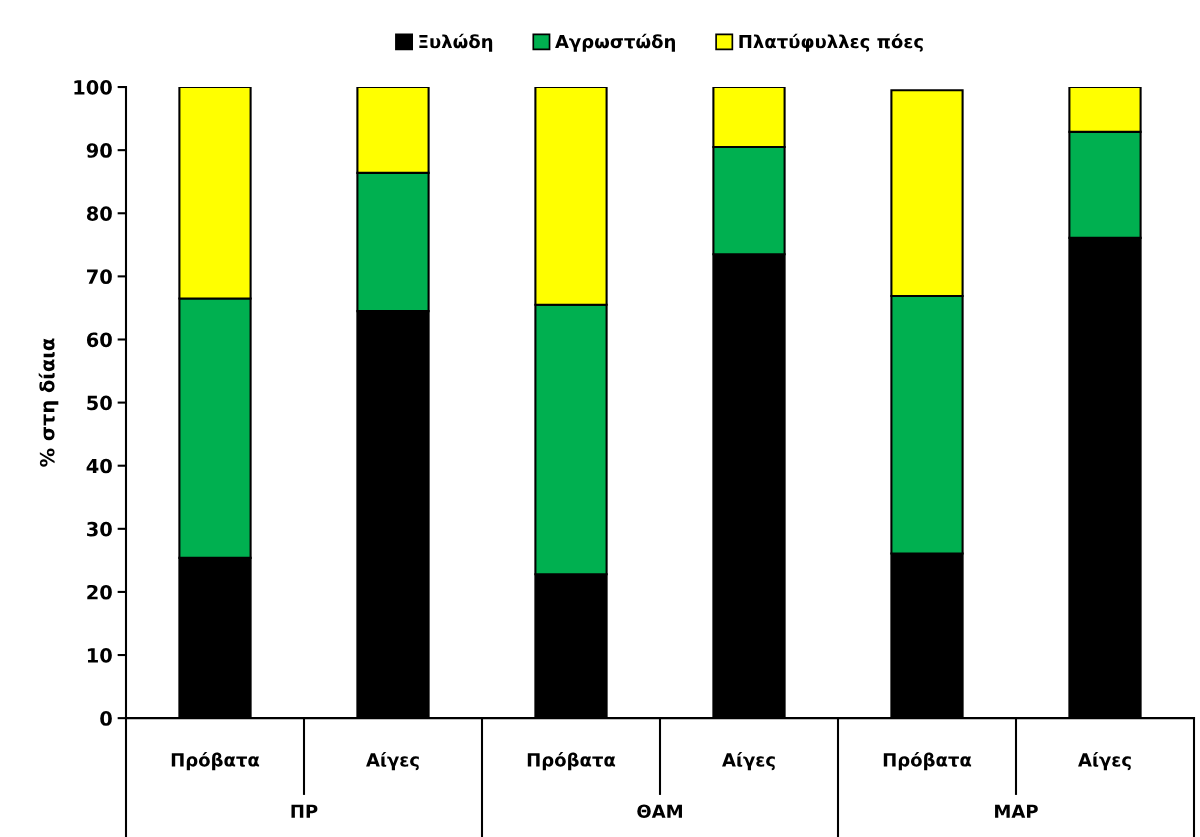  What do you see at coordinates (615, 42) in the screenshot?
I see `legend-label: Αγρωστώδη` at bounding box center [615, 42].